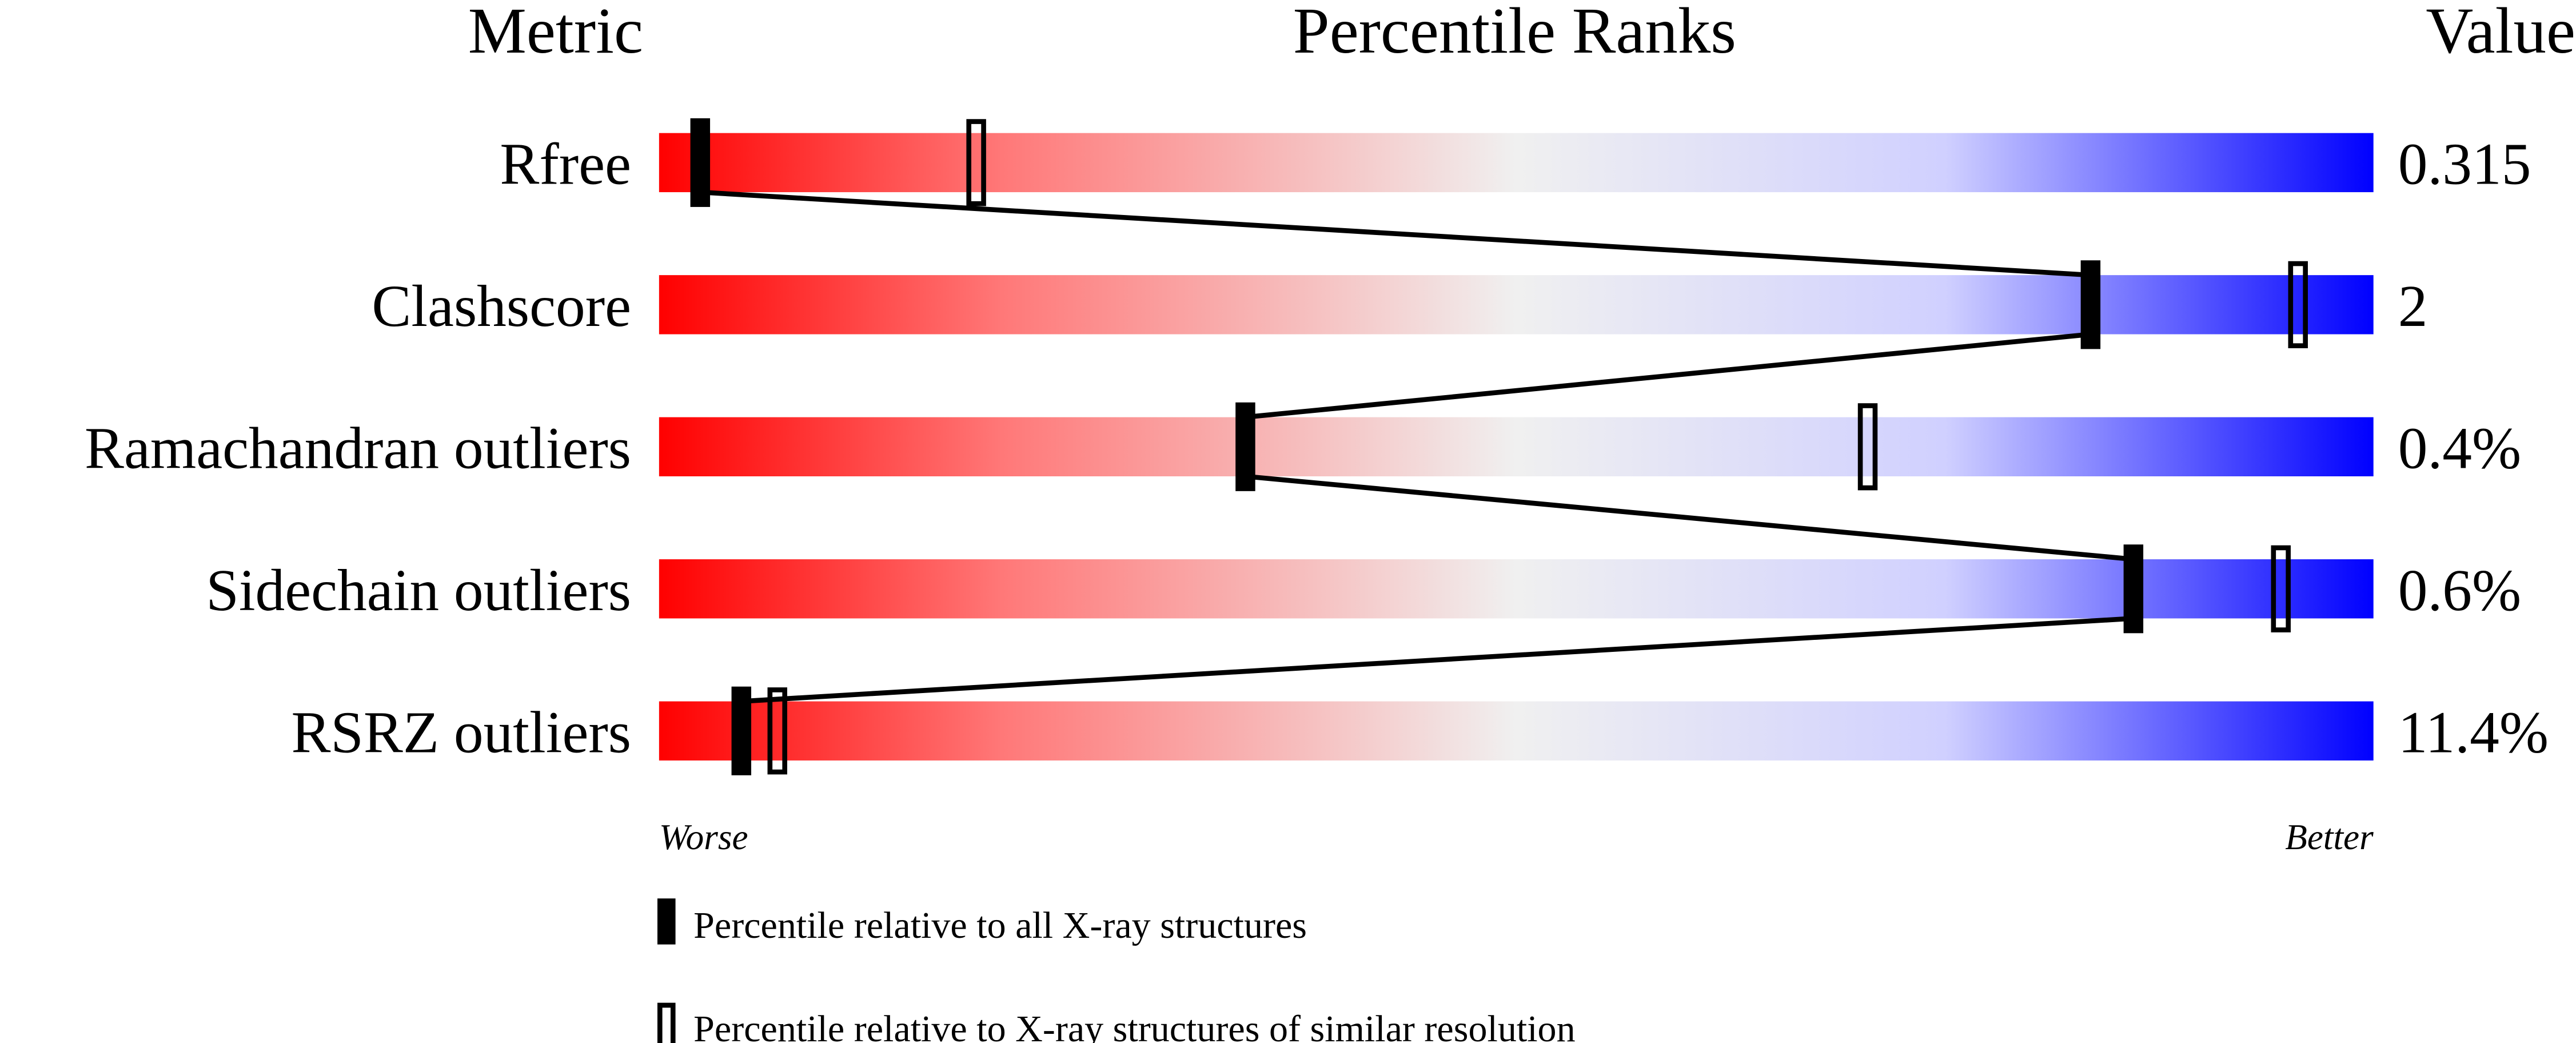 The image size is (2576, 1043). What do you see at coordinates (1514, 33) in the screenshot?
I see `chart-title: Percentile Ranks` at bounding box center [1514, 33].